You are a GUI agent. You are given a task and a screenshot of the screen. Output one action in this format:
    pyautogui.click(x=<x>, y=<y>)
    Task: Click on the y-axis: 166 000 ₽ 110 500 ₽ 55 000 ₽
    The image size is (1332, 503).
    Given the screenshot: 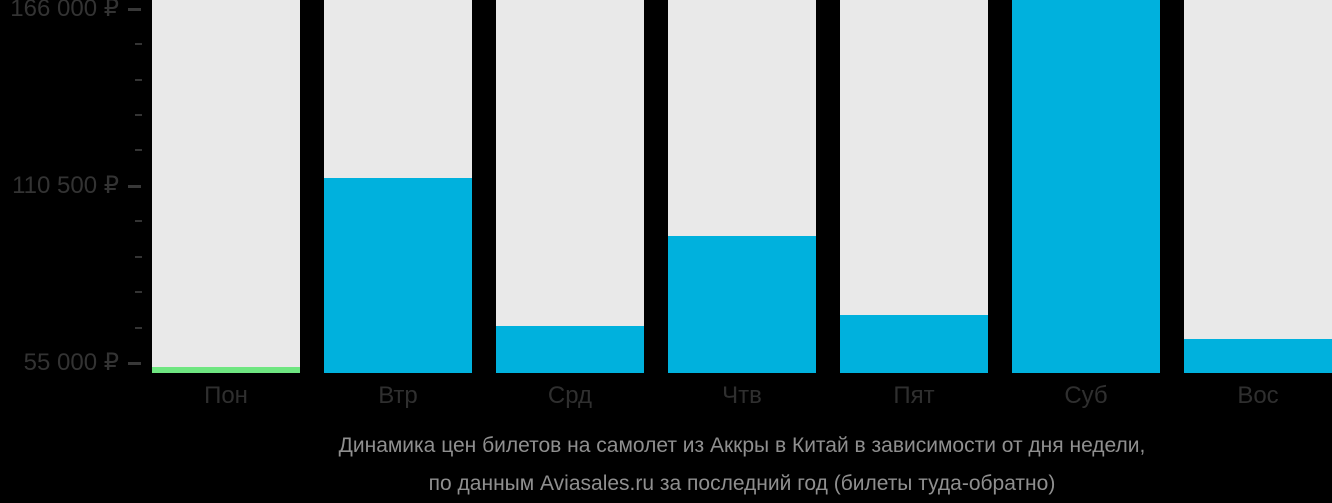 What is the action you would take?
    pyautogui.click(x=76, y=188)
    